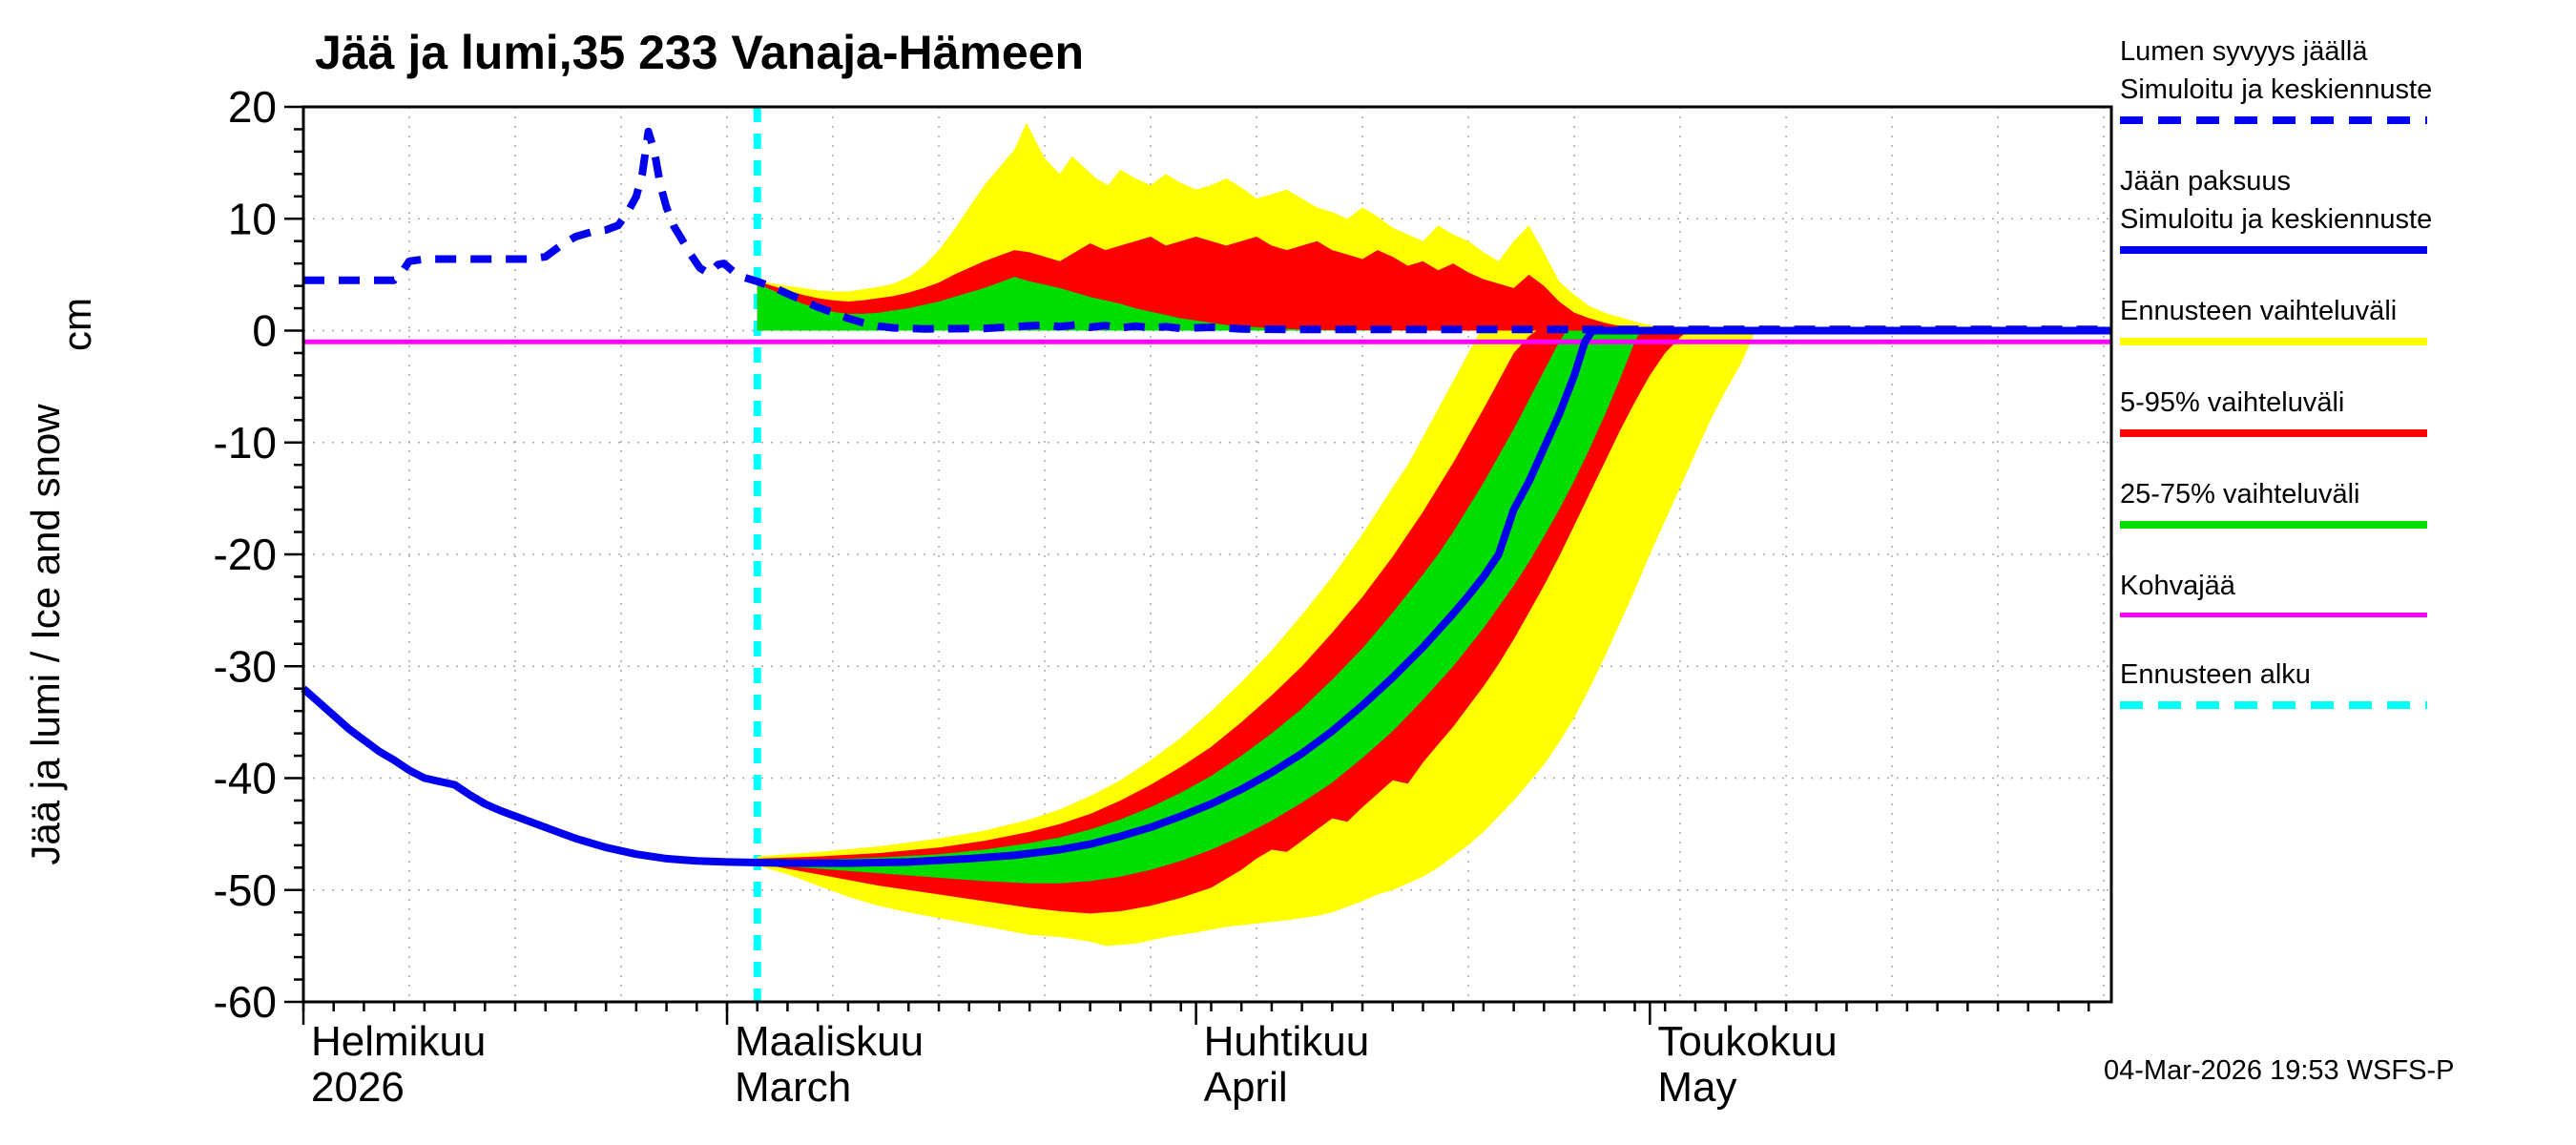 The height and width of the screenshot is (1145, 2576). I want to click on y-tick-label: -30, so click(245, 666).